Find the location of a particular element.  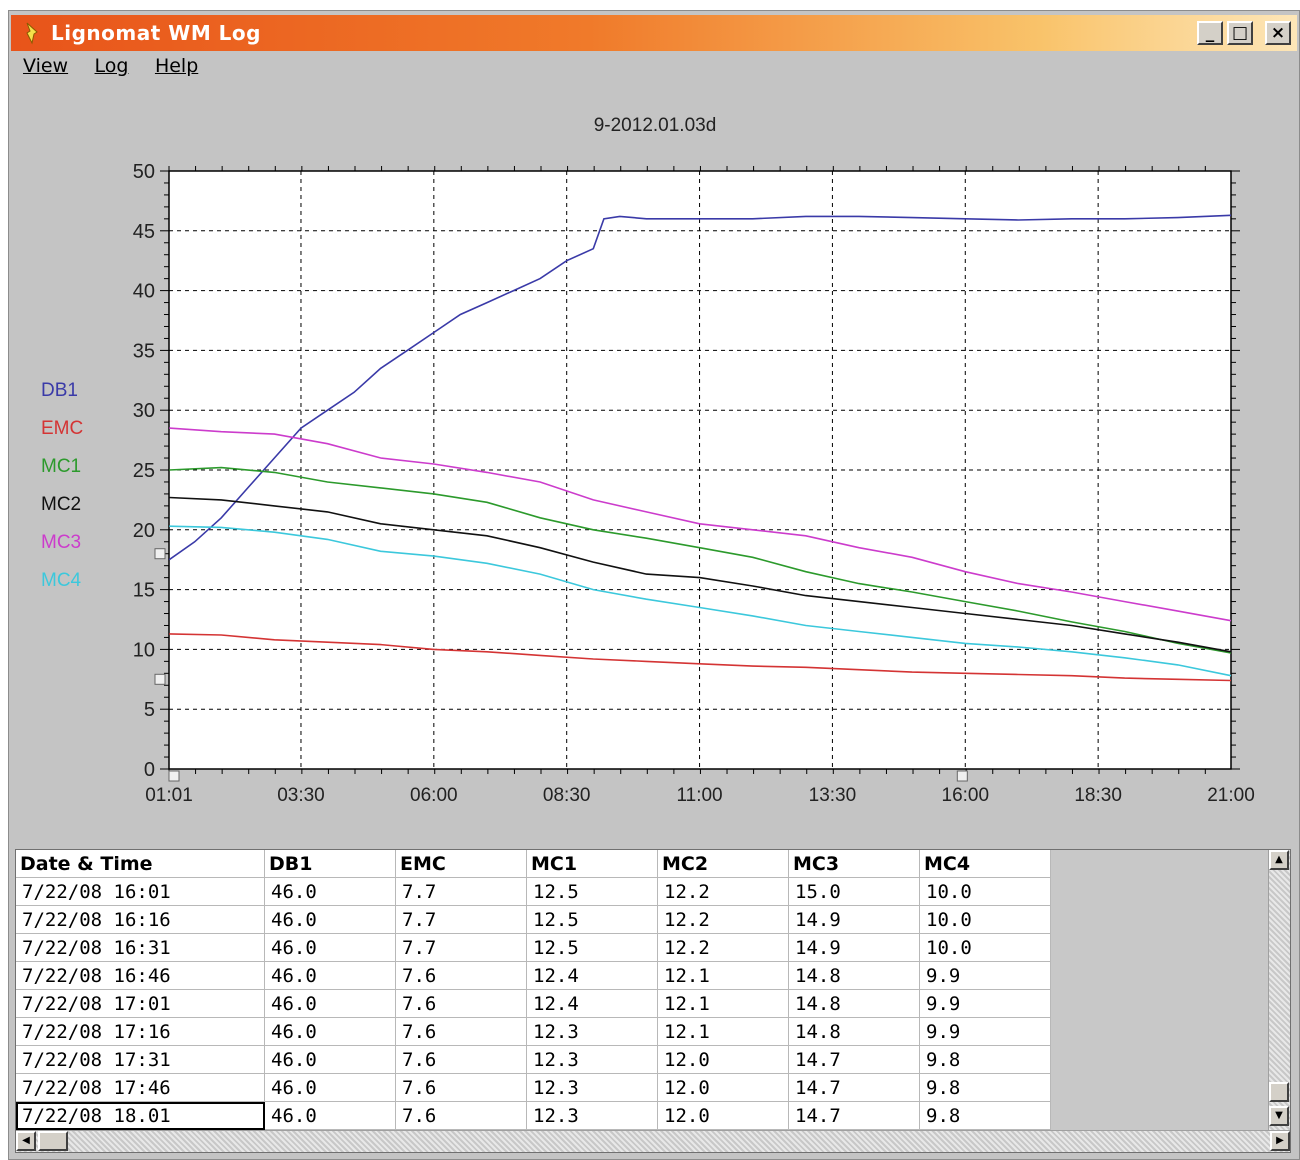

column-header-mc1: MC1 is located at coordinates (592, 864).